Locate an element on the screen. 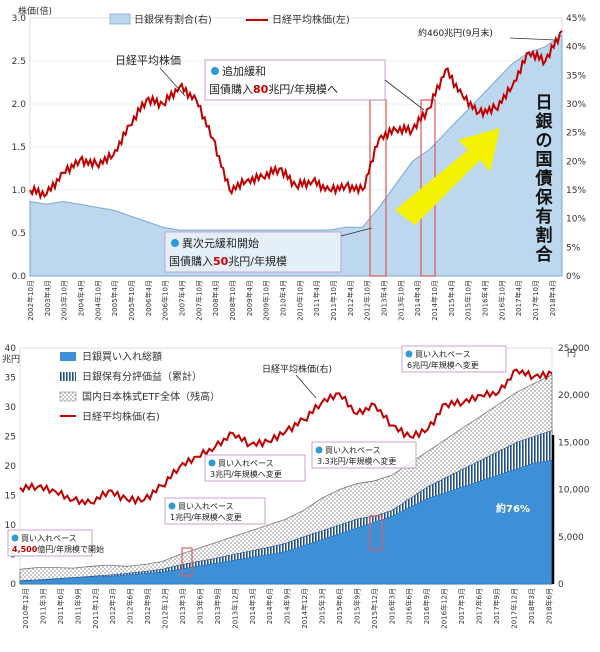 This screenshot has height=652, width=600. top-x-tick-label: 2005年4月 is located at coordinates (114, 298).